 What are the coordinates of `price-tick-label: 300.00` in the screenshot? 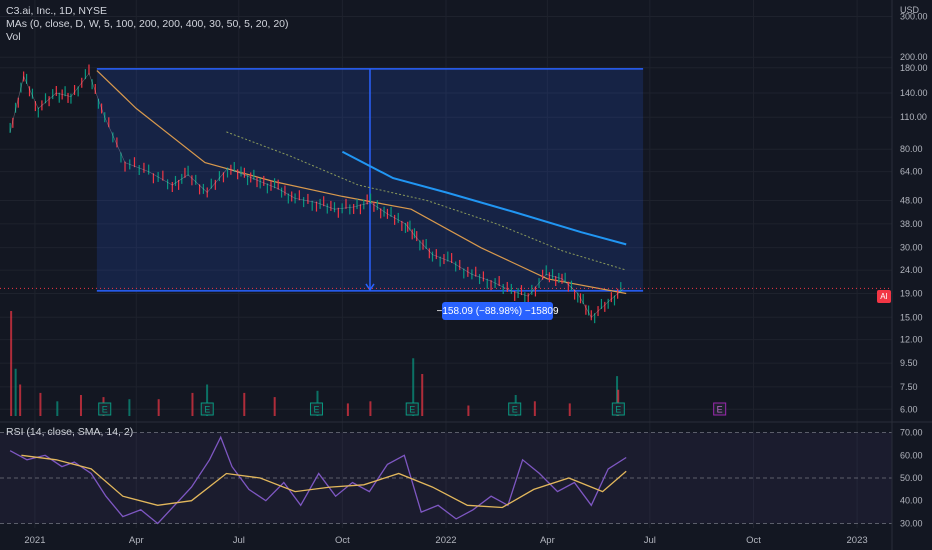 It's located at (914, 16).